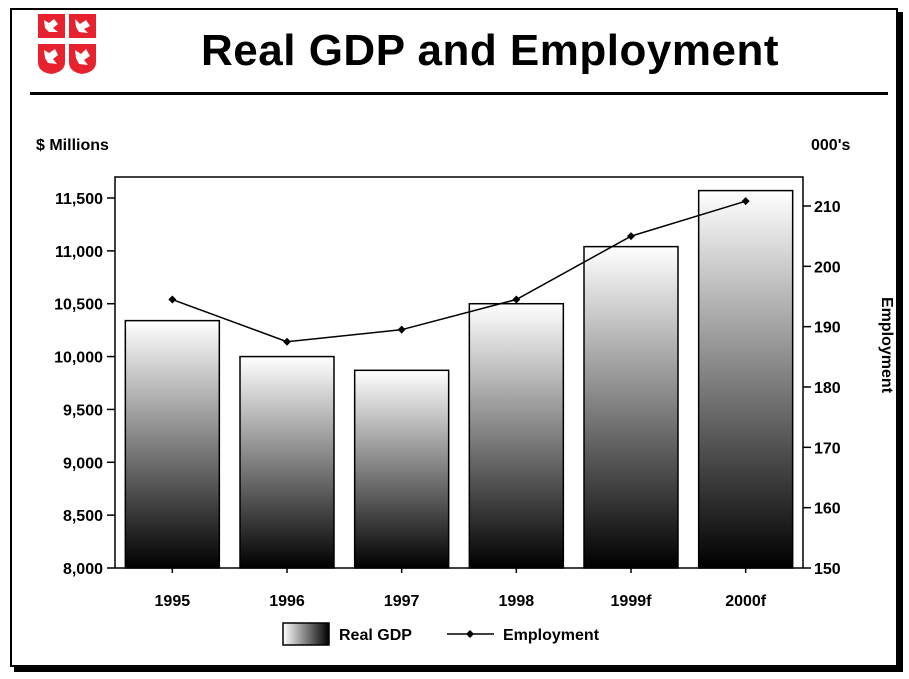 This screenshot has width=909, height=679. I want to click on right-tick-label-210: 210, so click(827, 207).